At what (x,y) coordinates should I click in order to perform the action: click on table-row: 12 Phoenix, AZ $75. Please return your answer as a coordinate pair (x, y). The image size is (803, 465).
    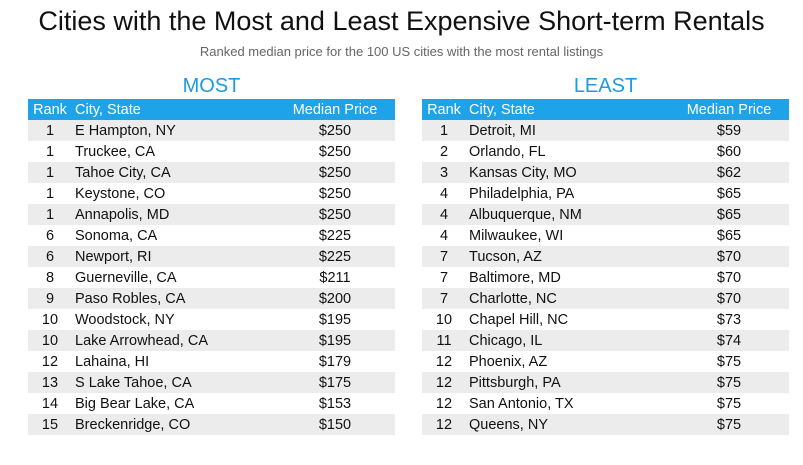
    Looking at the image, I should click on (605, 361).